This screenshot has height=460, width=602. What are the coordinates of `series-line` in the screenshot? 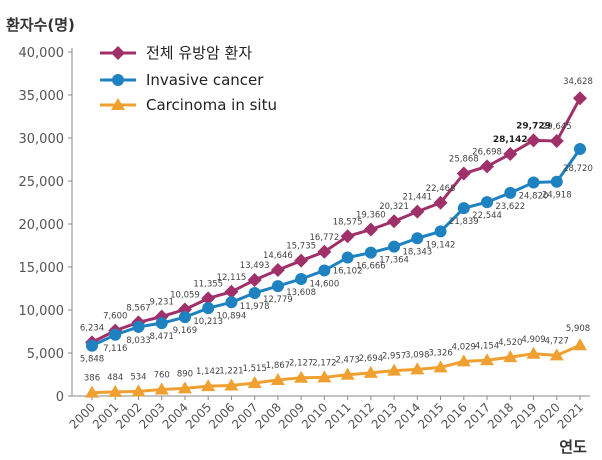 It's located at (336, 369).